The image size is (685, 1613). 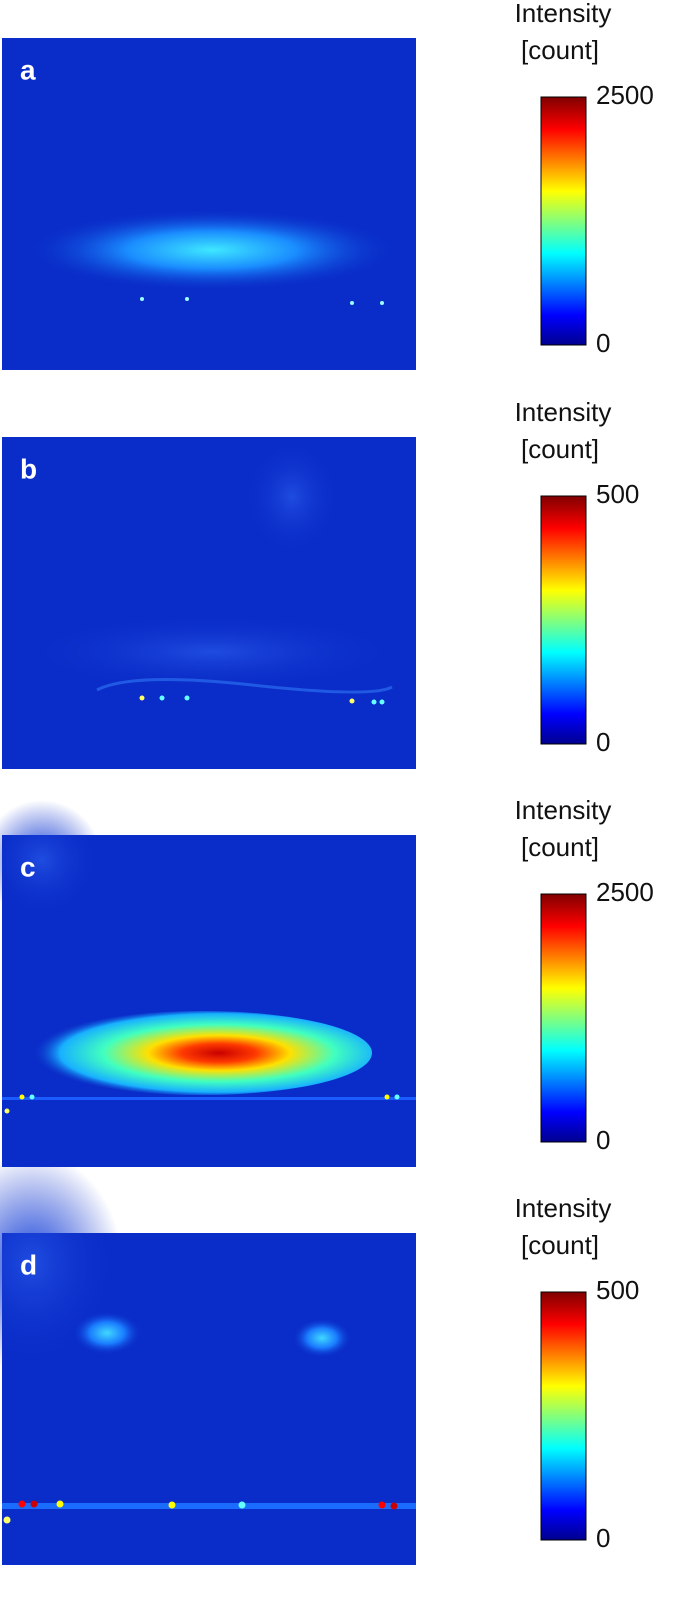 What do you see at coordinates (244, 686) in the screenshot?
I see `streak` at bounding box center [244, 686].